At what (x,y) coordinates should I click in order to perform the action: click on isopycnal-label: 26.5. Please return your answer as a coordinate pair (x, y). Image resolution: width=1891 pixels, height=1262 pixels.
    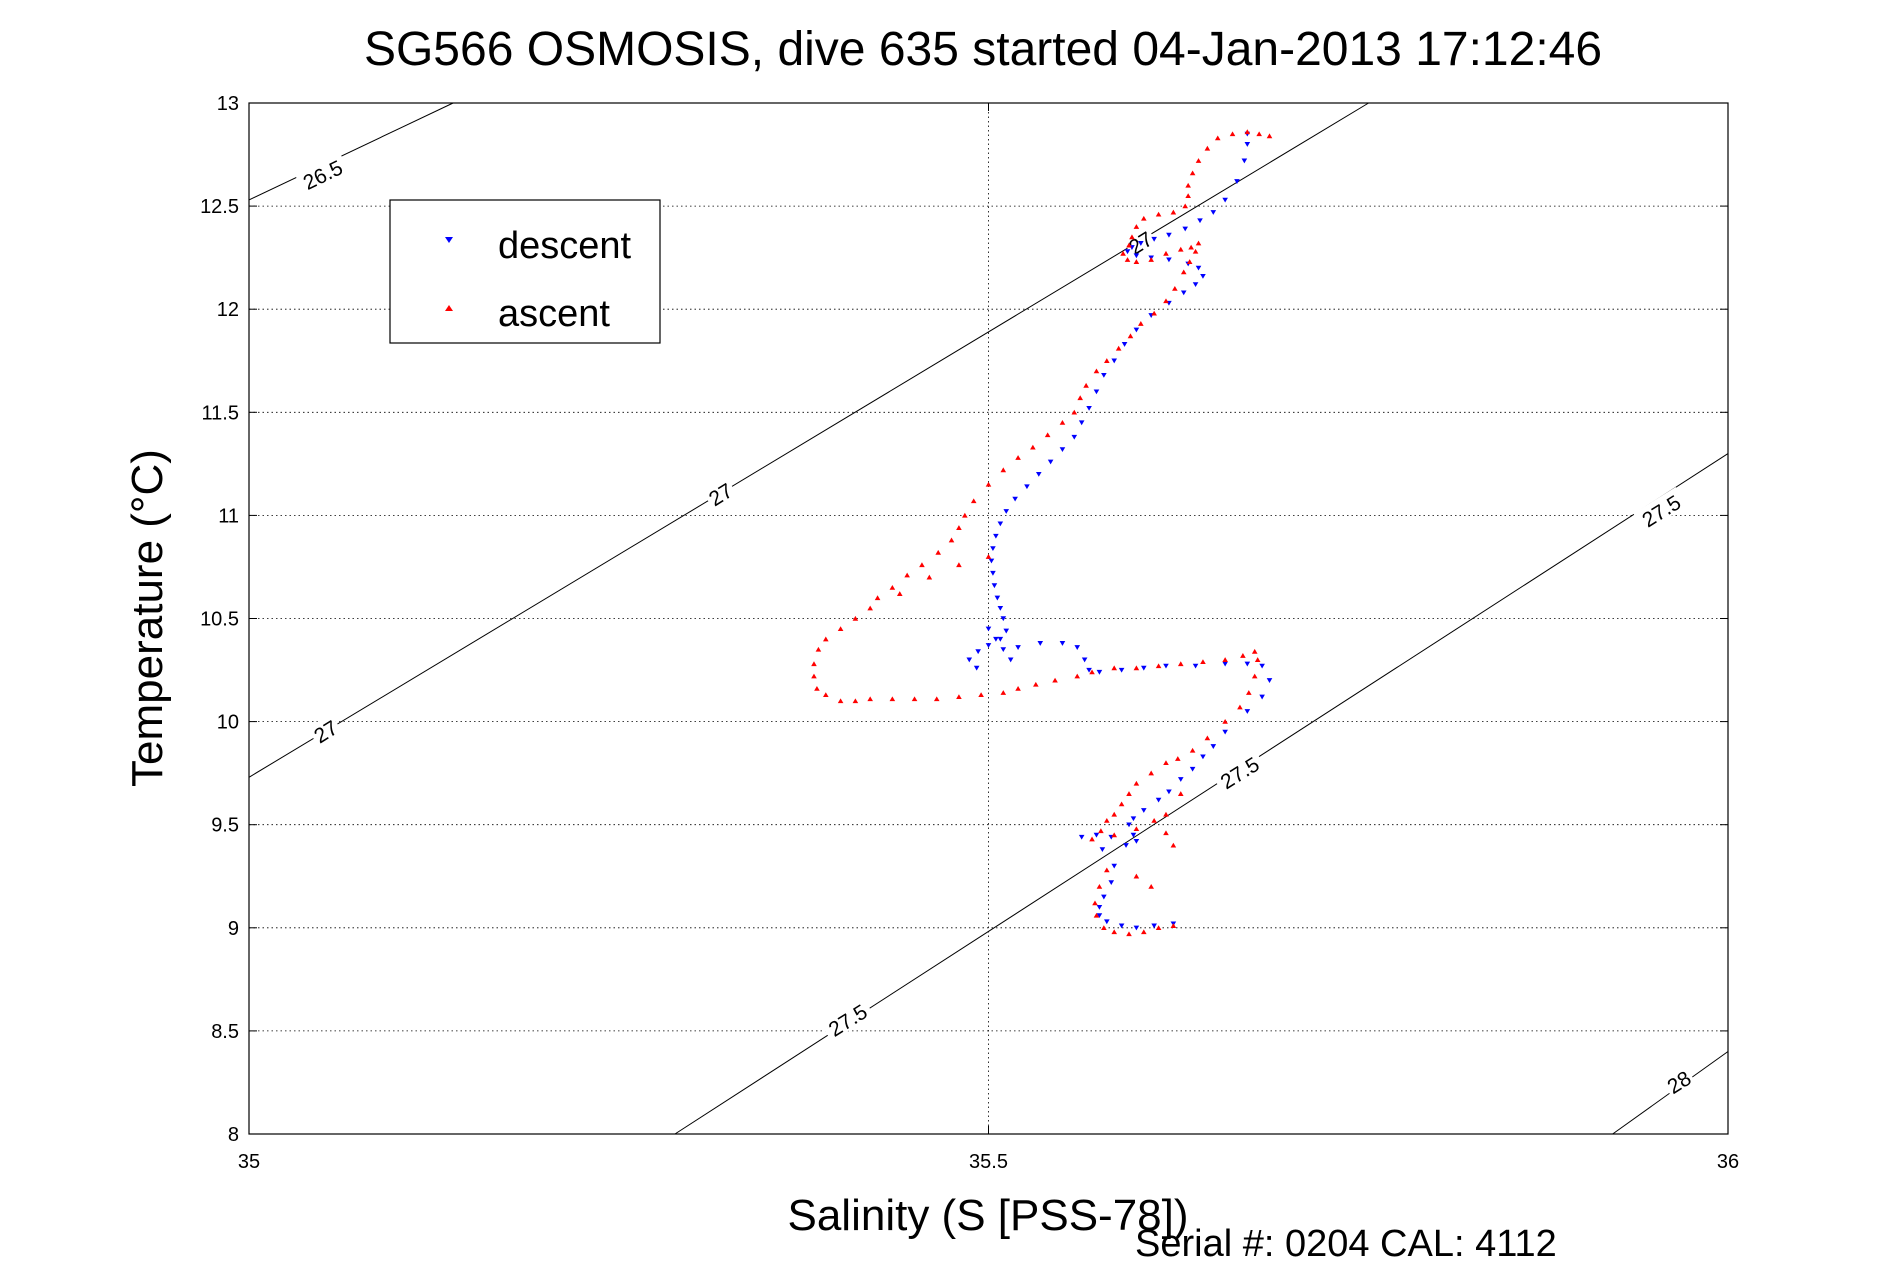
    Looking at the image, I should click on (322, 173).